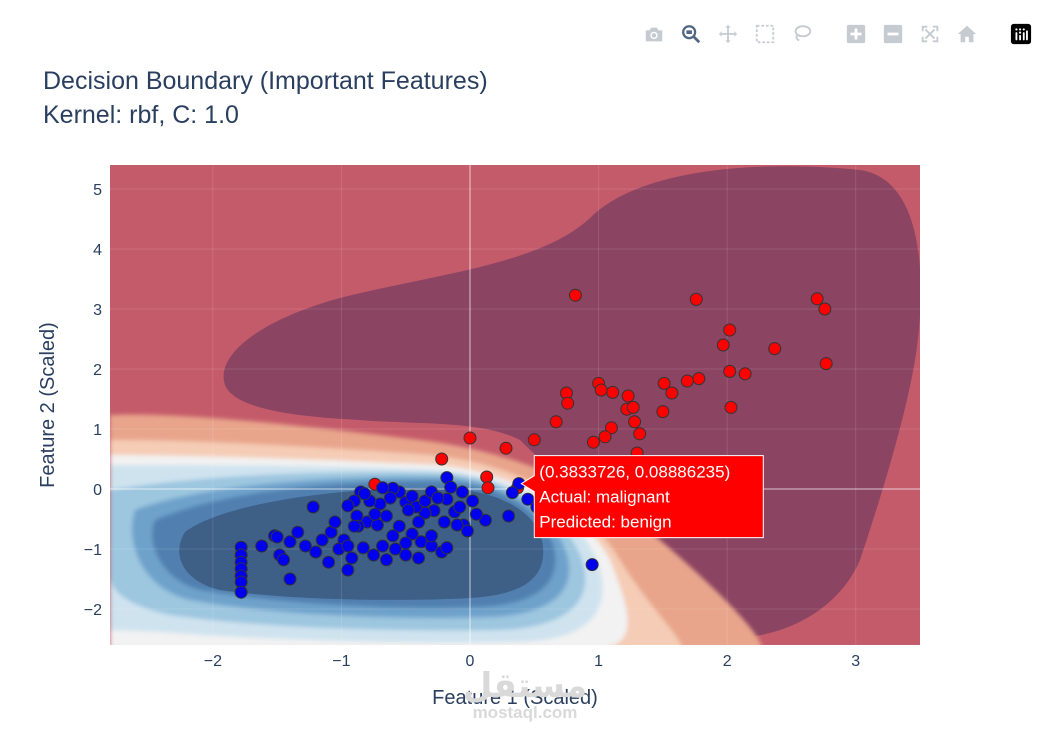  I want to click on zoom-icon, so click(691, 34).